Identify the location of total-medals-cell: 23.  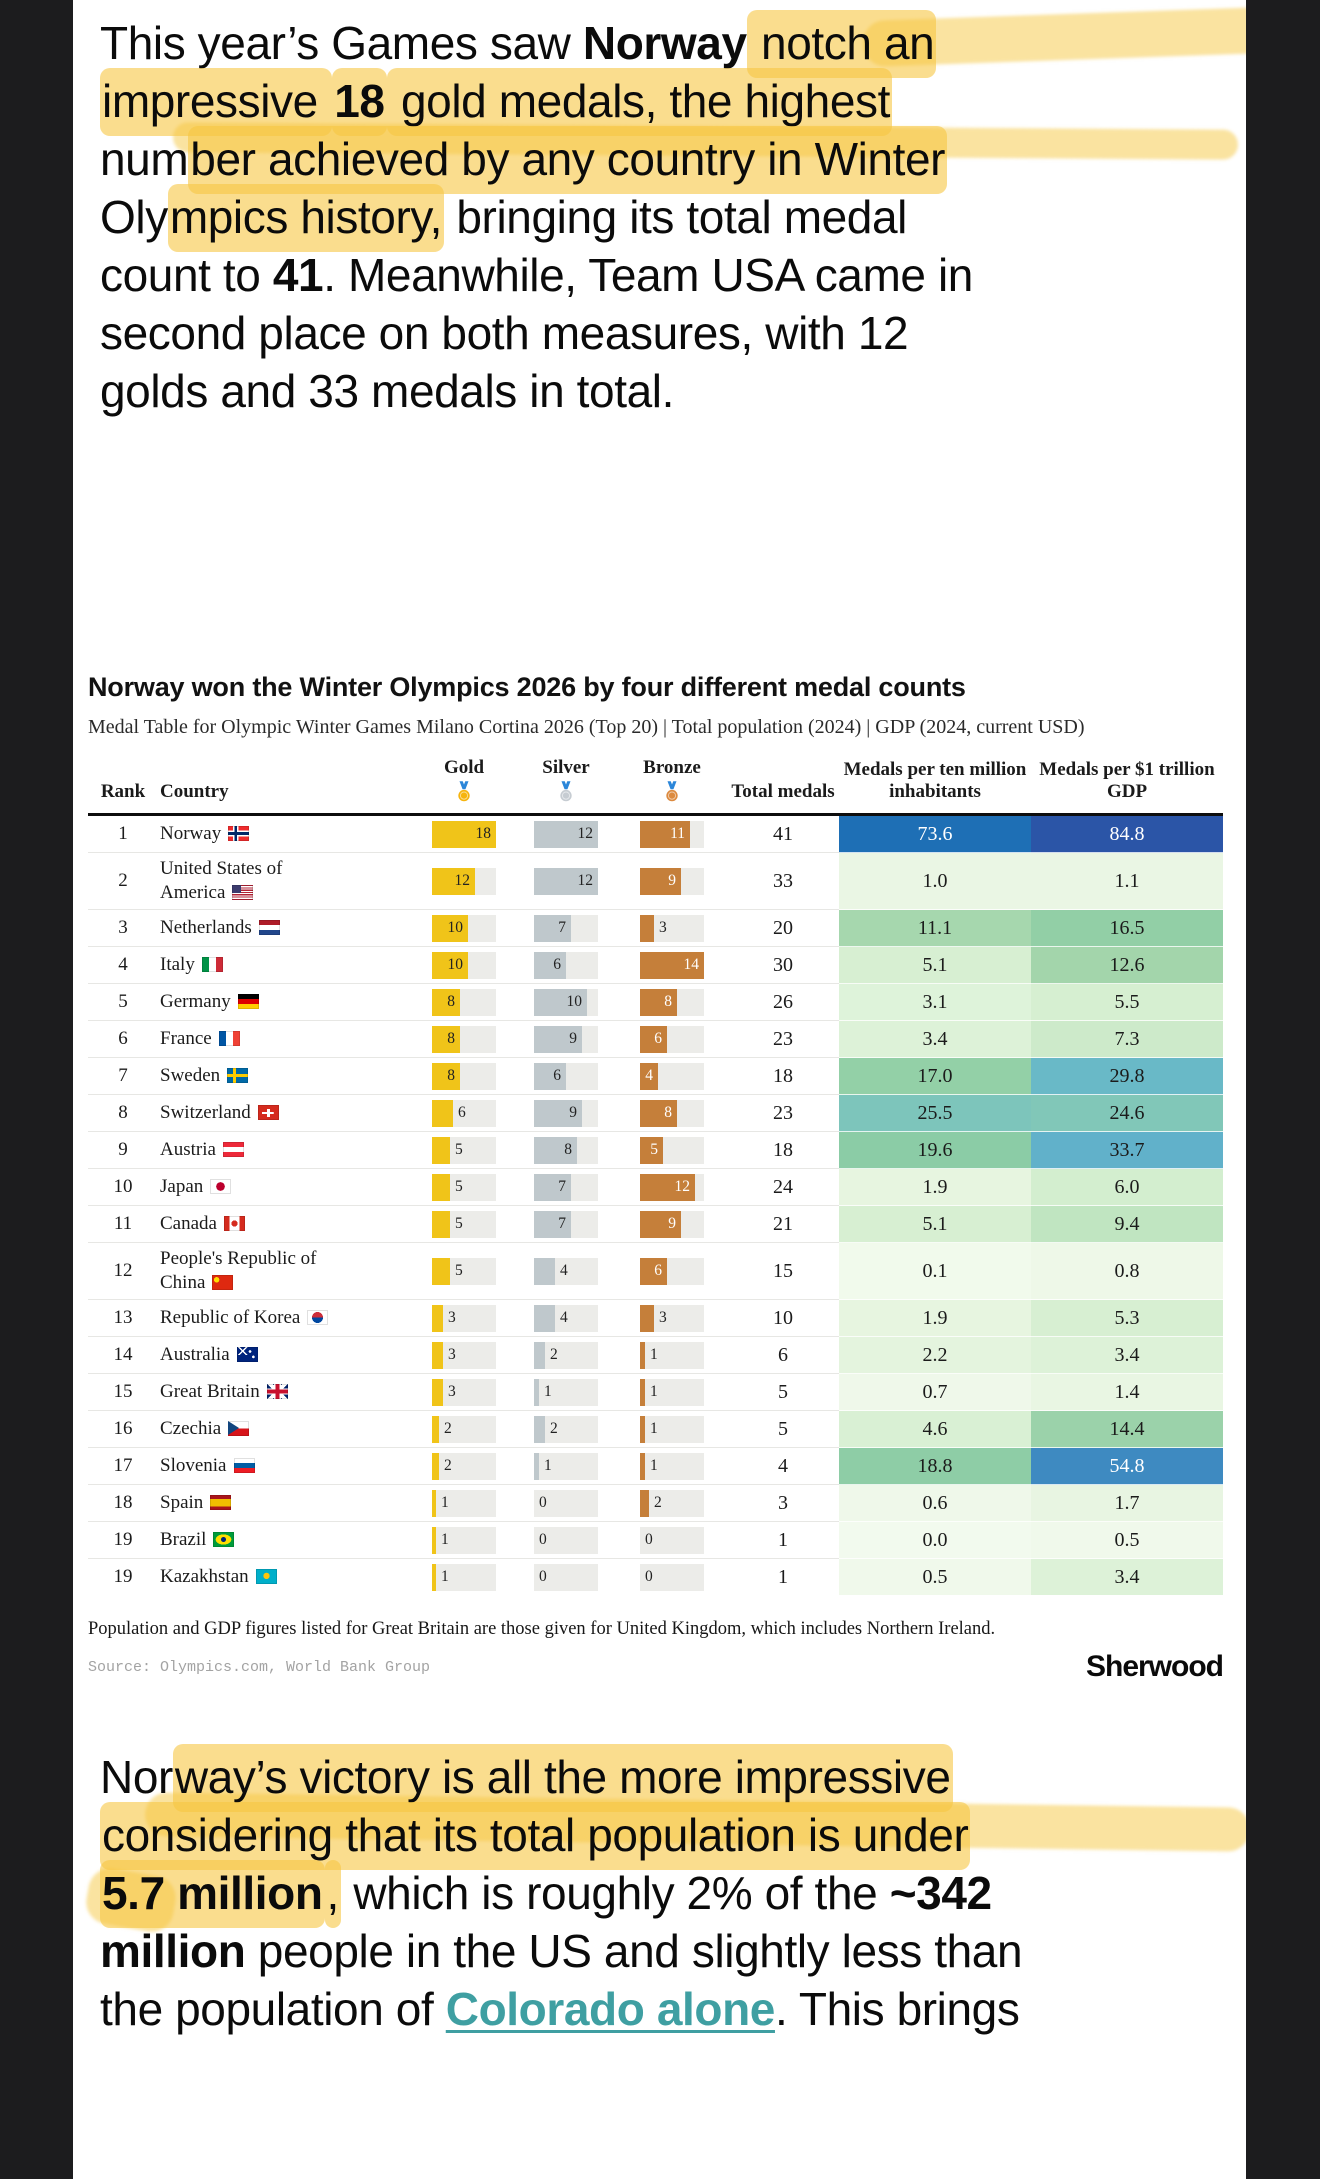
(783, 1039).